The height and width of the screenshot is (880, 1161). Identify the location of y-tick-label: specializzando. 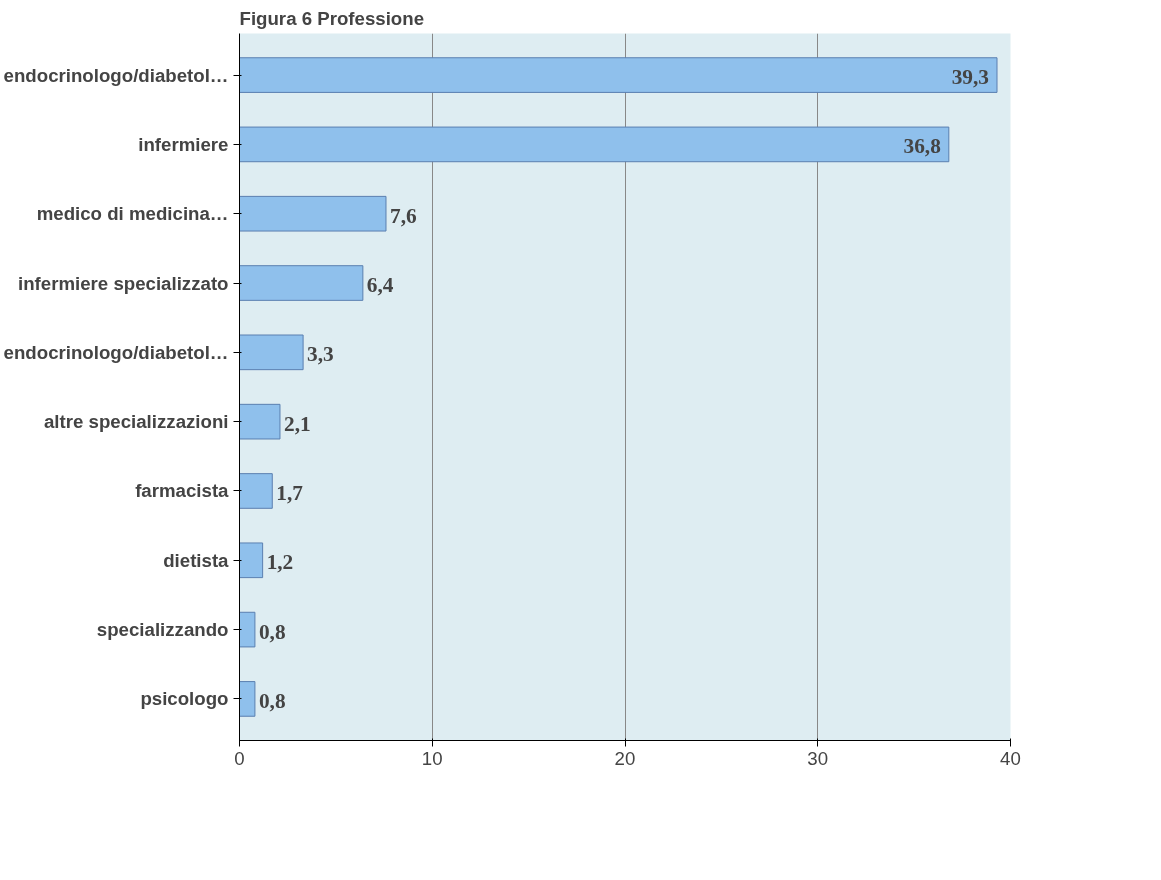
(162, 630).